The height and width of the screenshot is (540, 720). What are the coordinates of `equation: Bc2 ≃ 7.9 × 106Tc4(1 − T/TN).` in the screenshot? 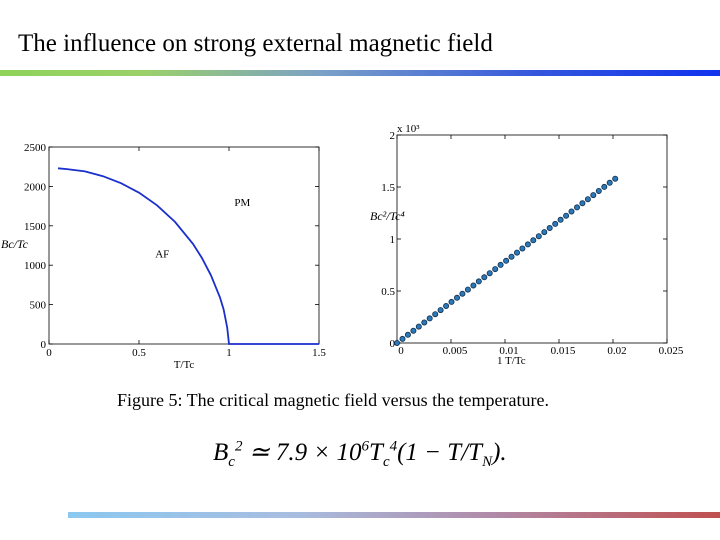 It's located at (360, 454).